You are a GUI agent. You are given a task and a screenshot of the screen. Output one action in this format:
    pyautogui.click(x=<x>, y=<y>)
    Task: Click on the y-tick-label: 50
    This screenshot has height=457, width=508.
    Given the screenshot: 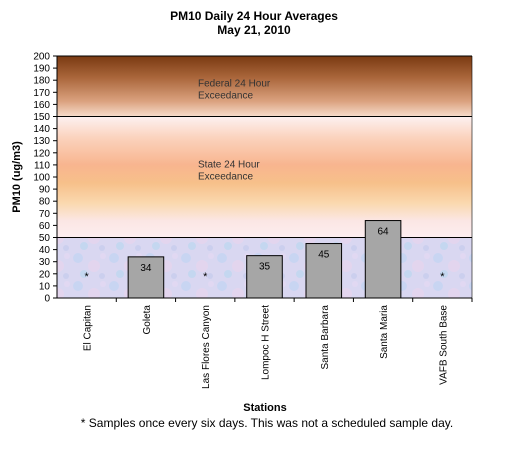 What is the action you would take?
    pyautogui.click(x=45, y=238)
    